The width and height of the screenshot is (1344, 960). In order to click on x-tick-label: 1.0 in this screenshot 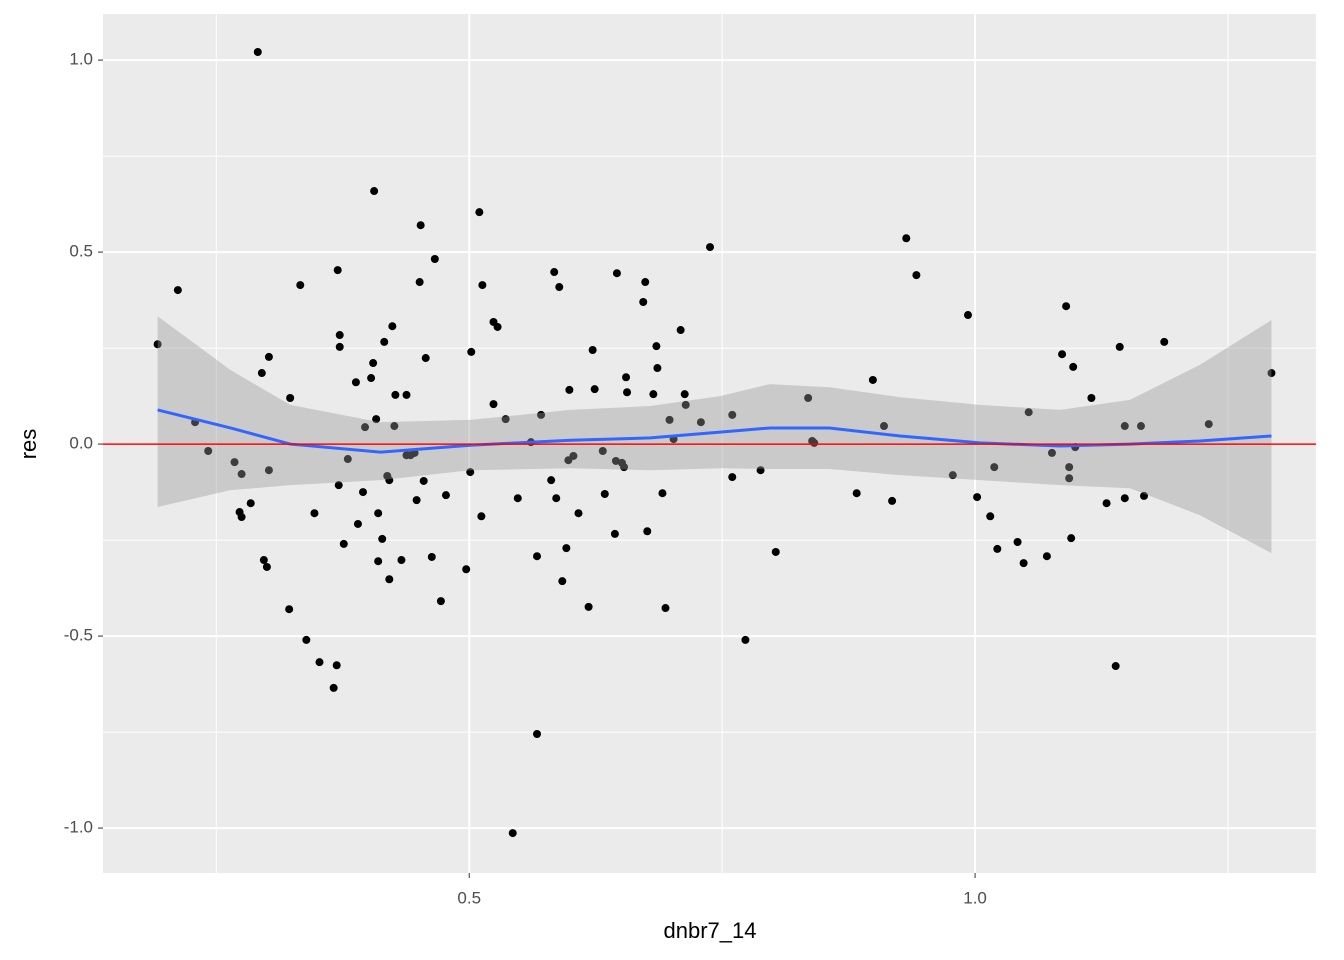, I will do `click(975, 897)`.